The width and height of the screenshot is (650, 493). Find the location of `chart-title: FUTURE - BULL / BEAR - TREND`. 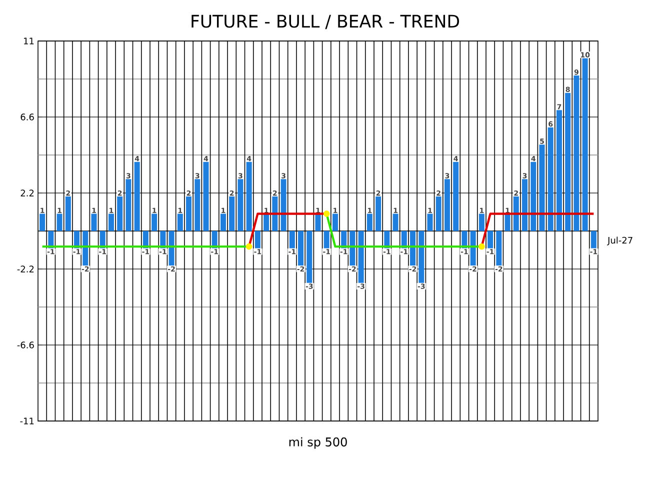

chart-title: FUTURE - BULL / BEAR - TREND is located at coordinates (326, 22).